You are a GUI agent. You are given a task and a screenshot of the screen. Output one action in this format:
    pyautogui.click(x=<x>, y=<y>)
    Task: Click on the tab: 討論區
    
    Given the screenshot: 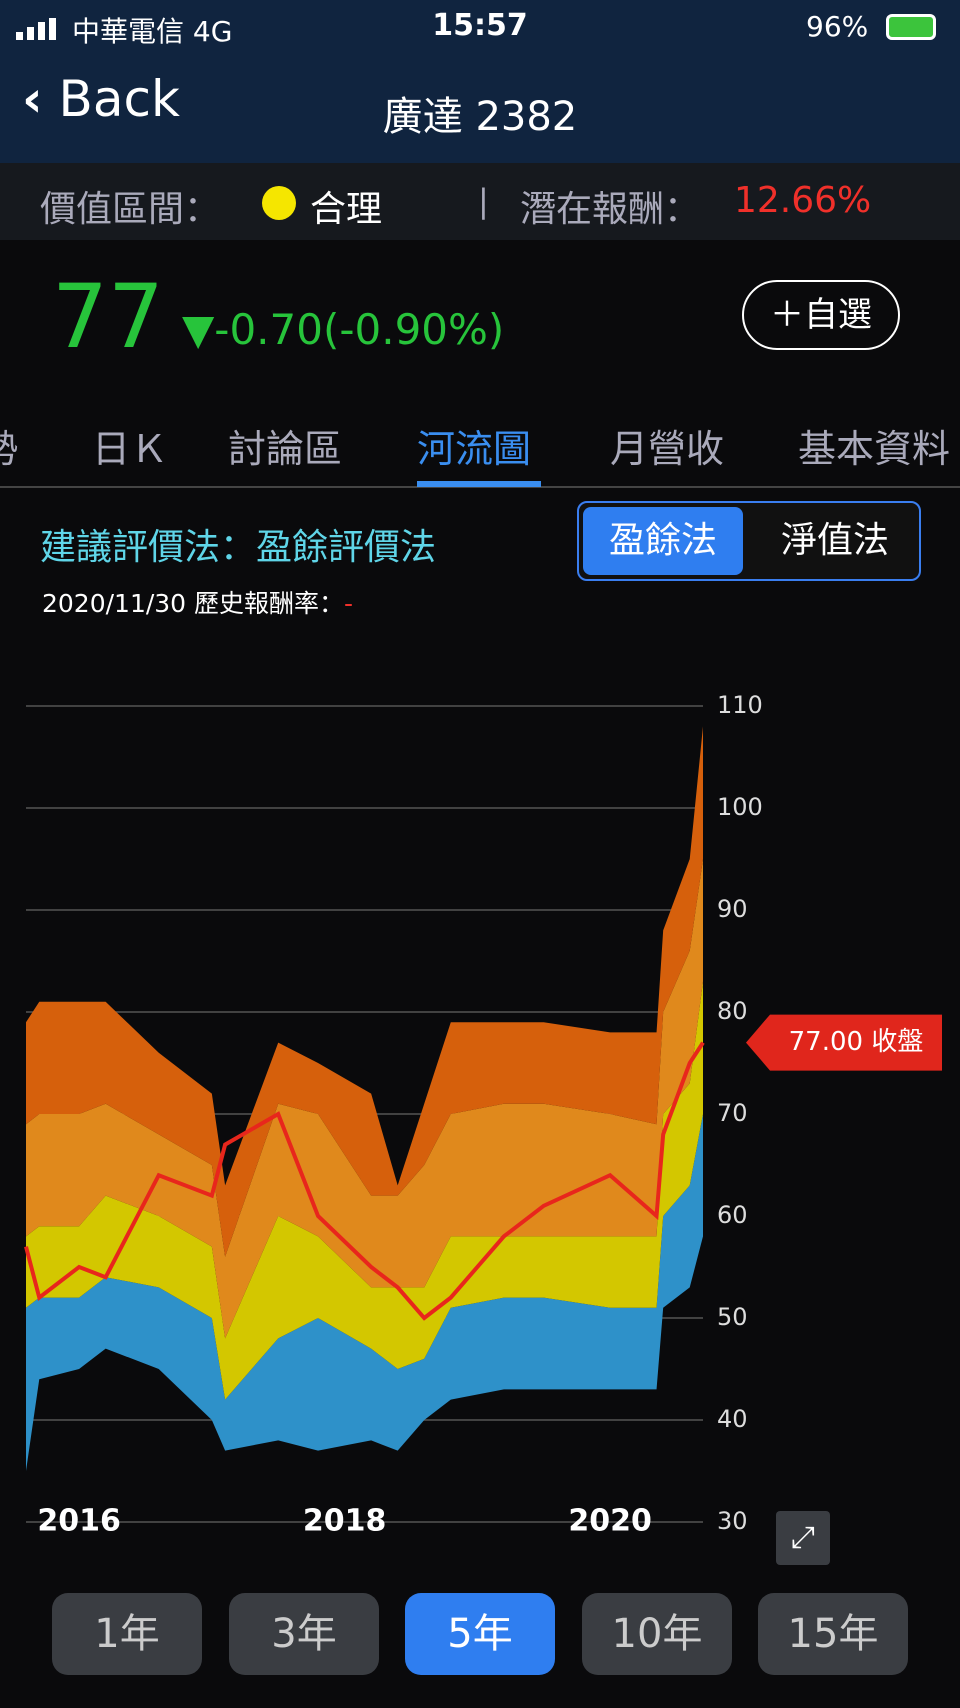 What is the action you would take?
    pyautogui.click(x=285, y=449)
    